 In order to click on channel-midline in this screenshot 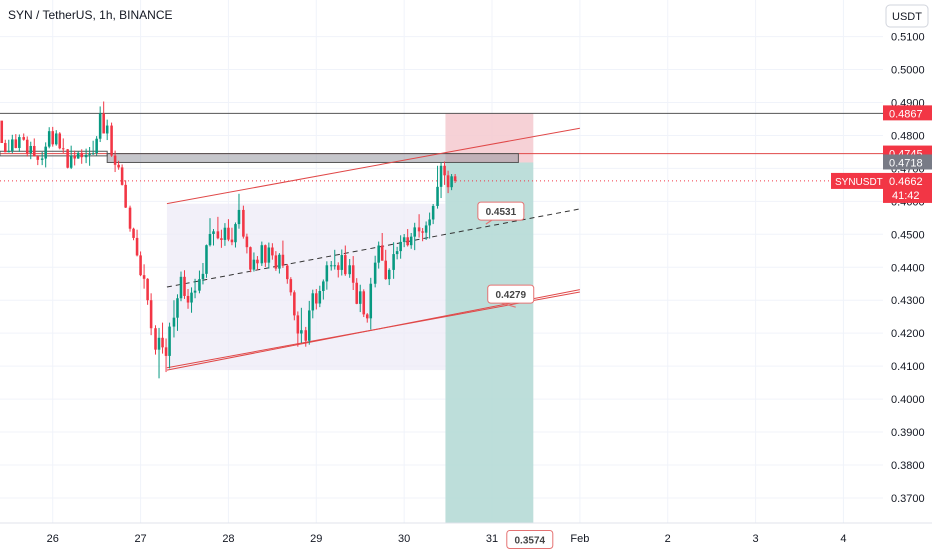, I will do `click(373, 248)`.